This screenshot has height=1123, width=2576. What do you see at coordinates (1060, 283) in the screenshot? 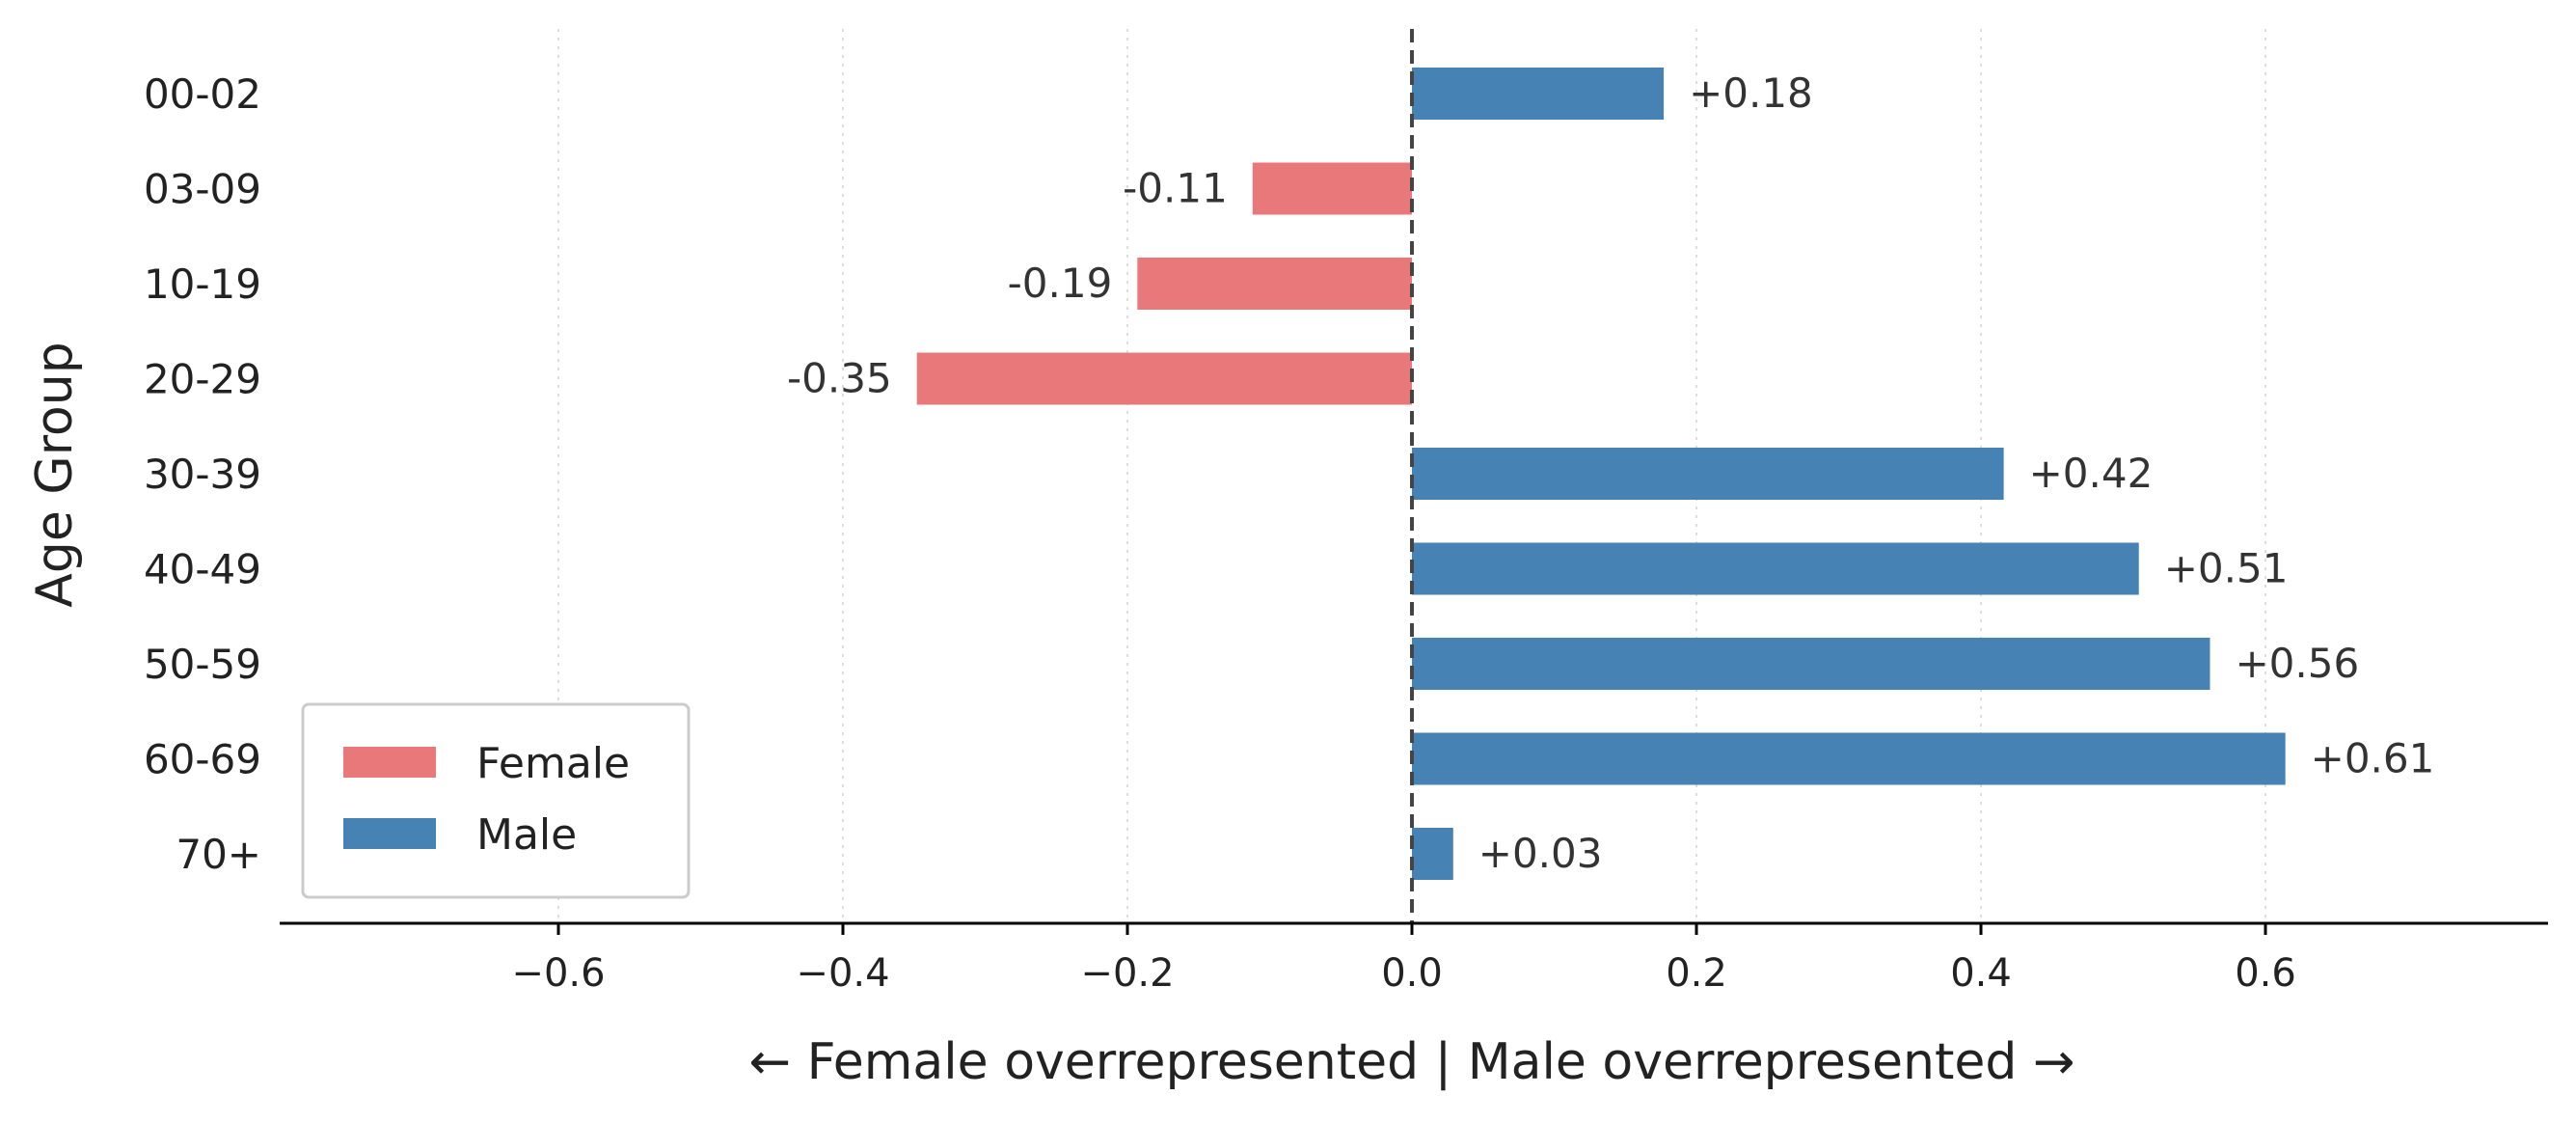
I see `data-label: -0.19` at bounding box center [1060, 283].